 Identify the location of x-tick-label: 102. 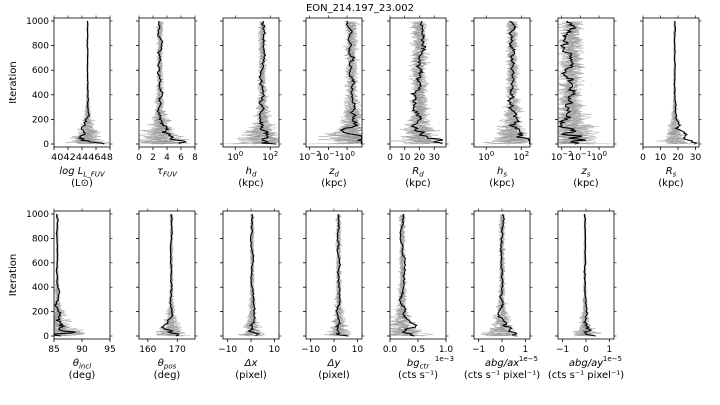
(521, 156).